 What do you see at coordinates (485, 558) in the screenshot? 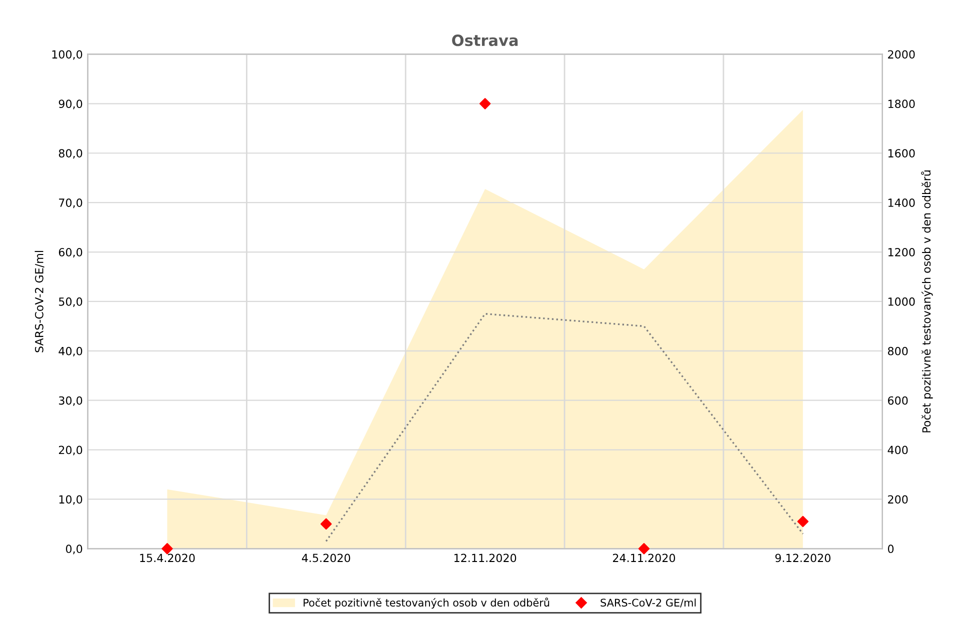
I see `x-tick-label: 12.11.2020` at bounding box center [485, 558].